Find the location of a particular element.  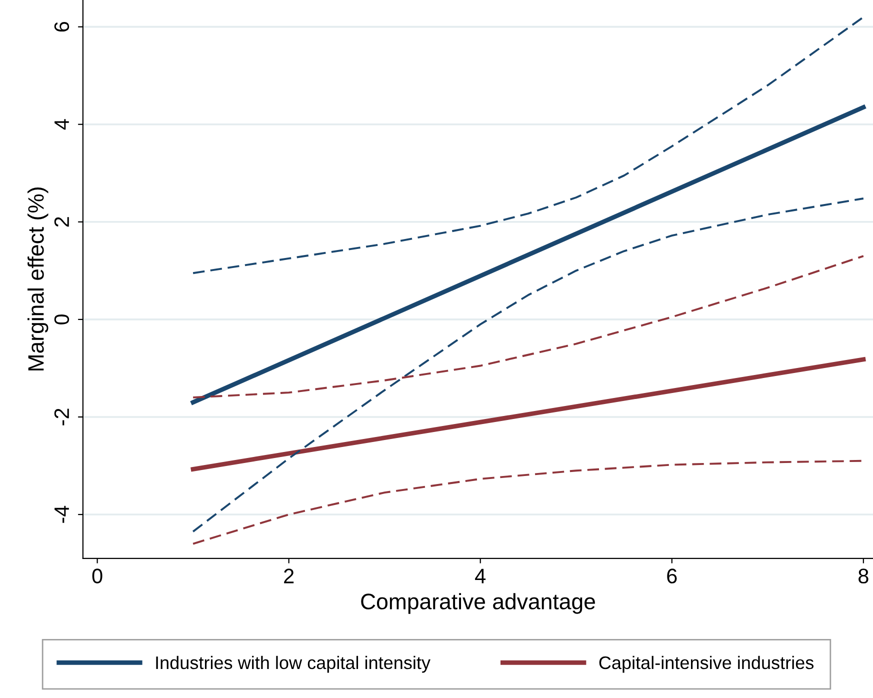

y-tick-label: -4 is located at coordinates (61, 514).